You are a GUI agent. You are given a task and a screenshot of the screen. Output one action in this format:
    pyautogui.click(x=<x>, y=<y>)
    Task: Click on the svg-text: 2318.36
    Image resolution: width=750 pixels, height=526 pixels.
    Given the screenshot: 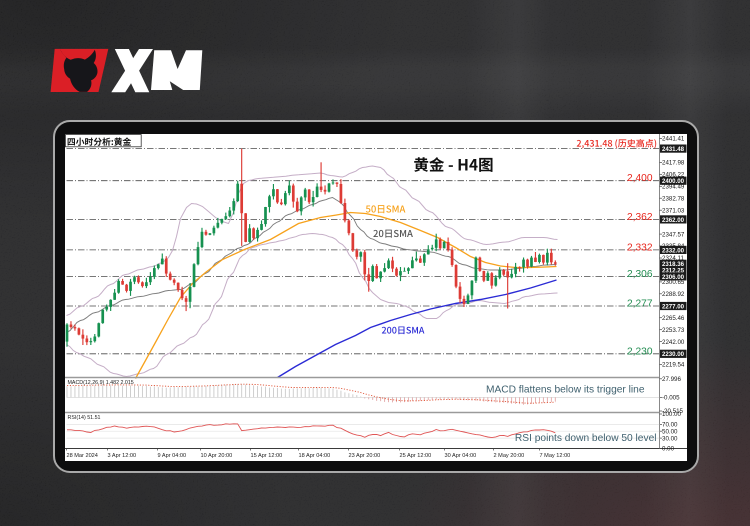 What is the action you would take?
    pyautogui.click(x=673, y=264)
    